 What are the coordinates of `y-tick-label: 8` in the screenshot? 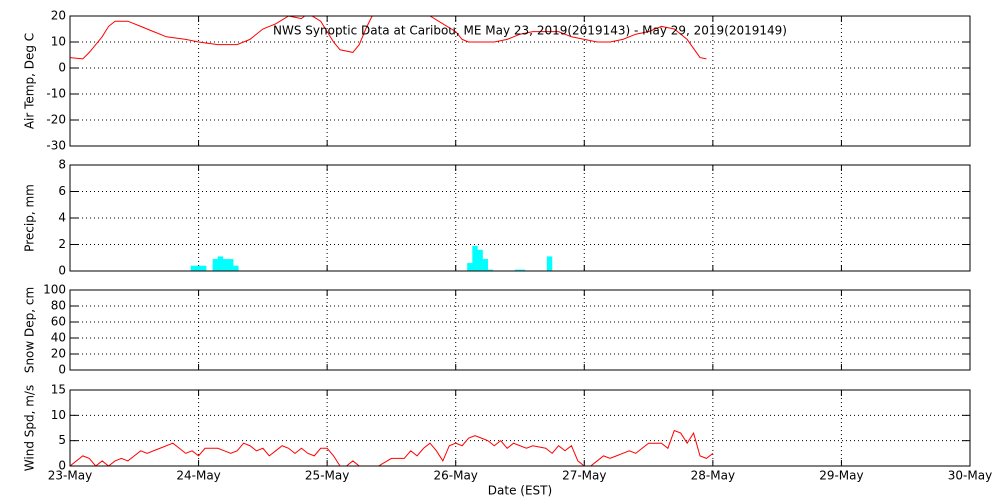 It's located at (62, 165).